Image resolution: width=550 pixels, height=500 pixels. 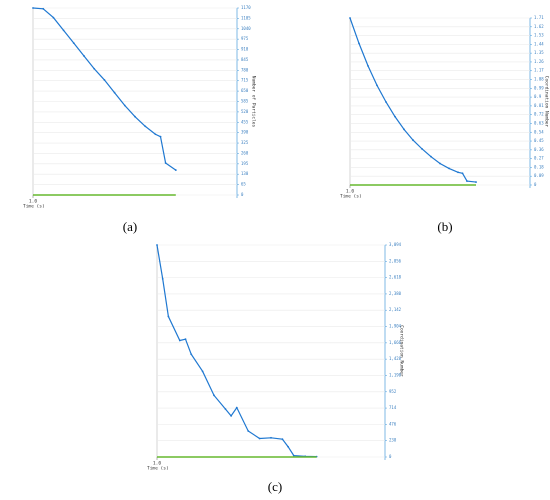 I want to click on y-tick-label: 650, so click(x=245, y=90).